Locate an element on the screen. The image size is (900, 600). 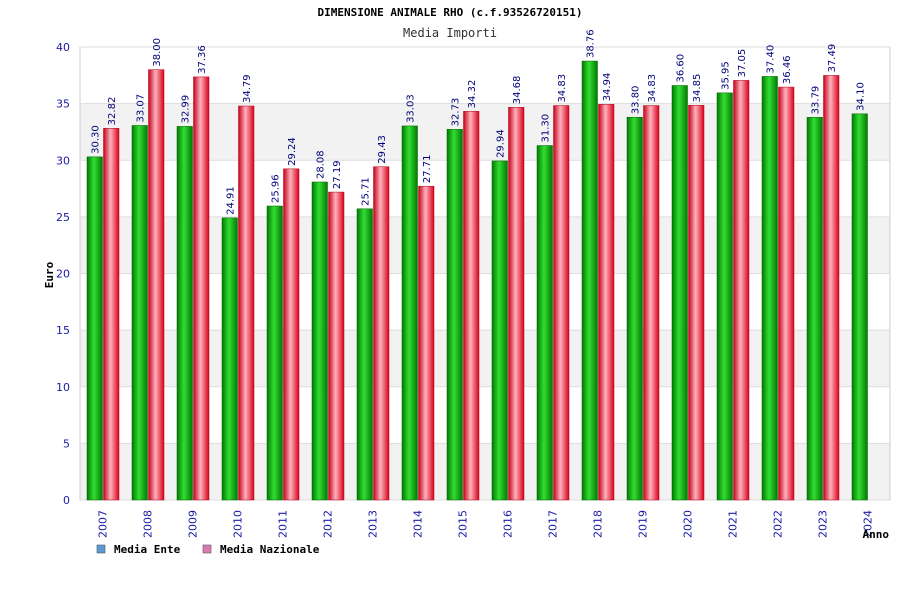
bar-media-ente-2020 is located at coordinates (679, 293).